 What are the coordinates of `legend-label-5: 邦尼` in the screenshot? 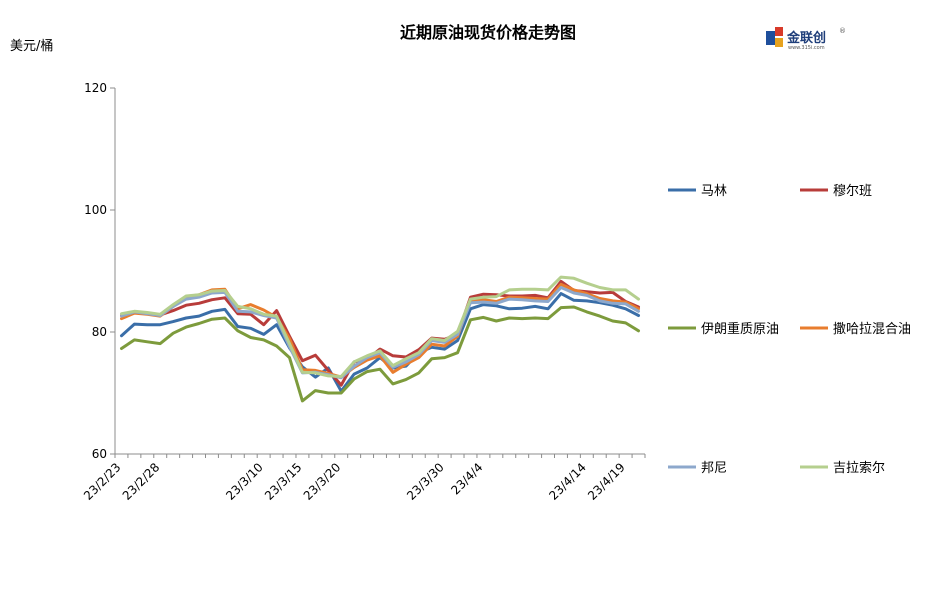 It's located at (714, 468).